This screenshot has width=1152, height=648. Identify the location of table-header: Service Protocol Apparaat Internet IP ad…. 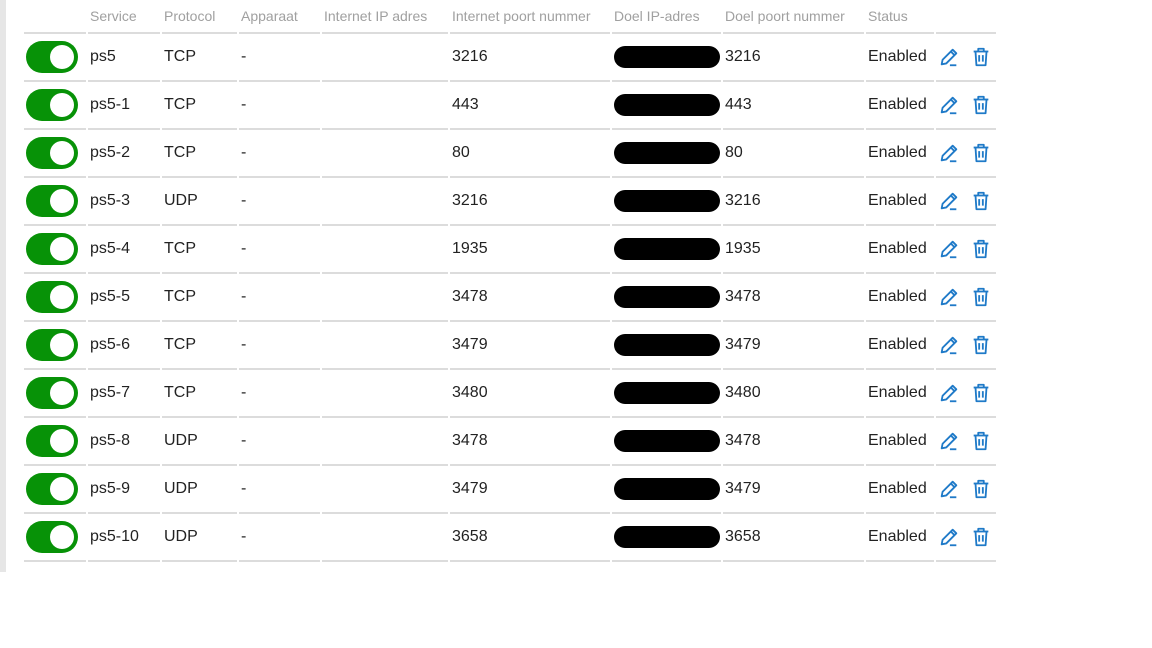
(510, 17).